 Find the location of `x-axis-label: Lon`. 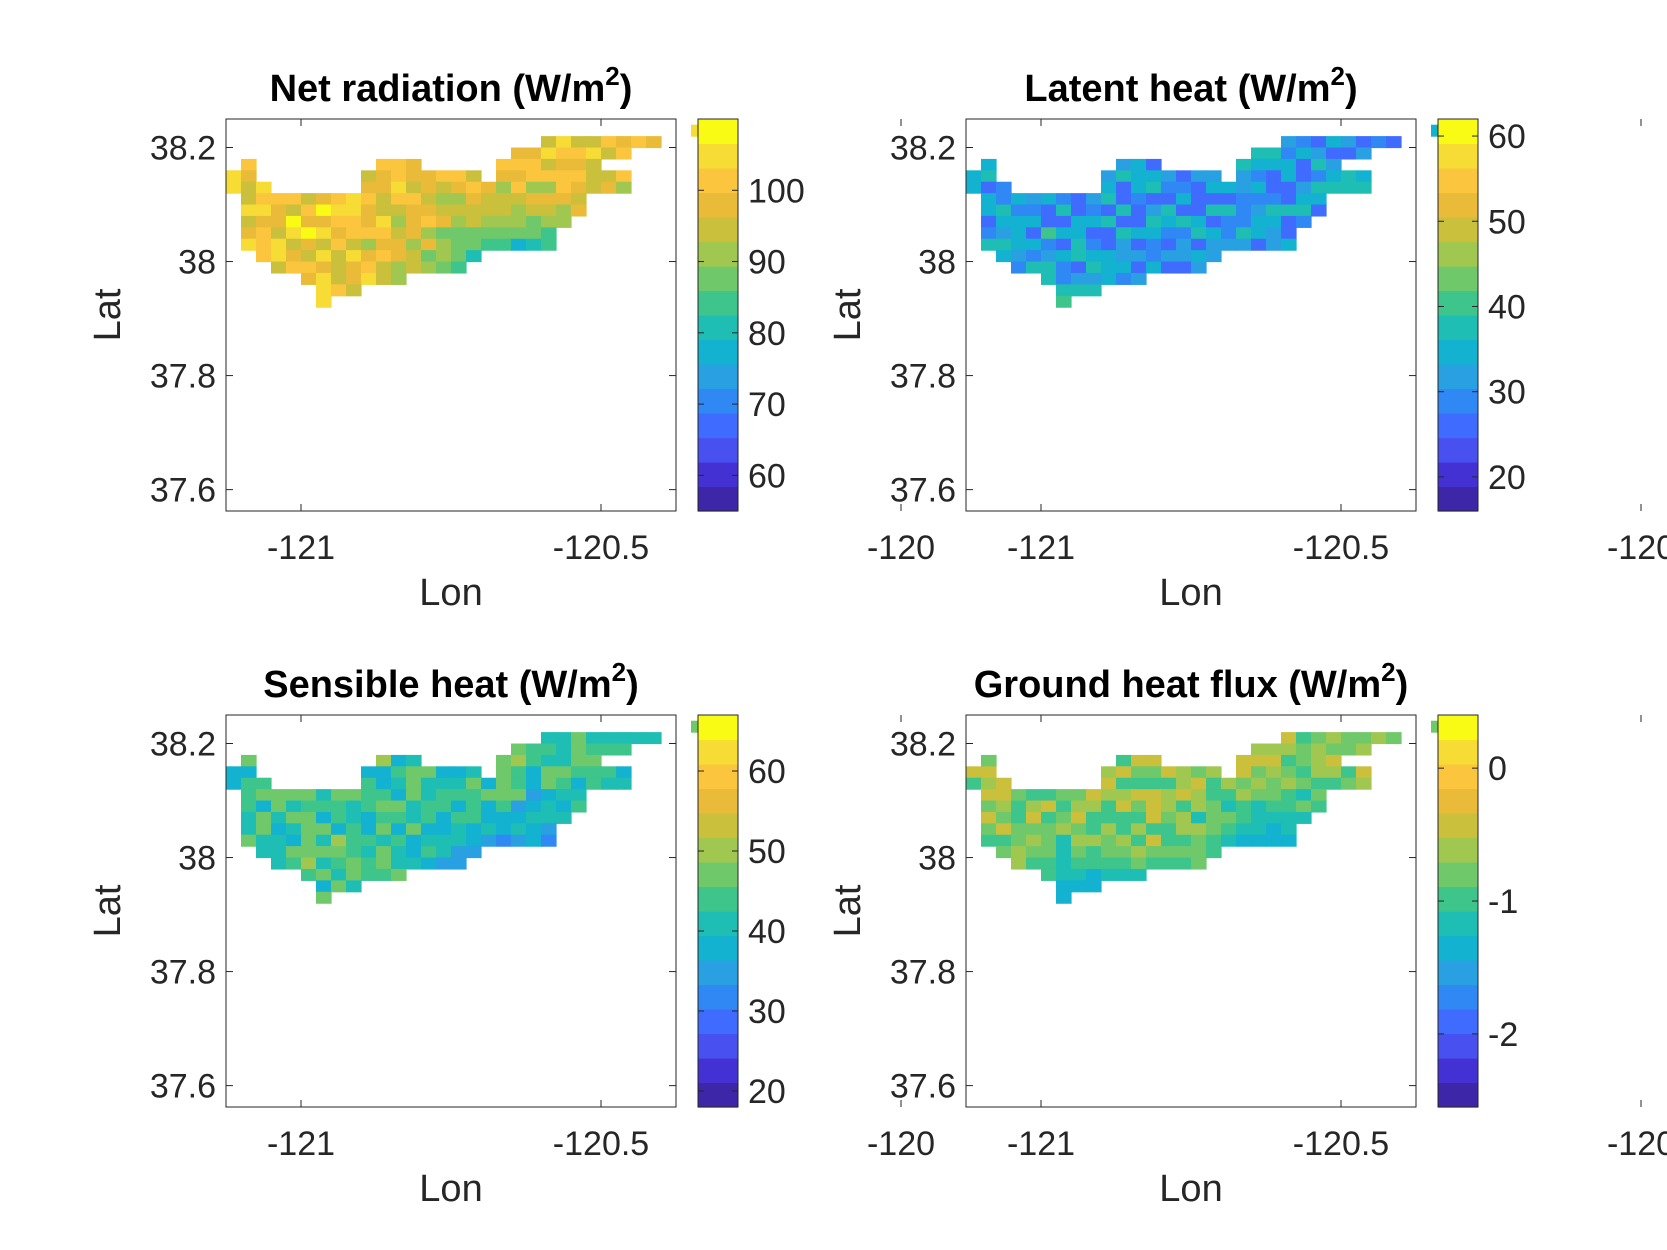

x-axis-label: Lon is located at coordinates (1190, 593).